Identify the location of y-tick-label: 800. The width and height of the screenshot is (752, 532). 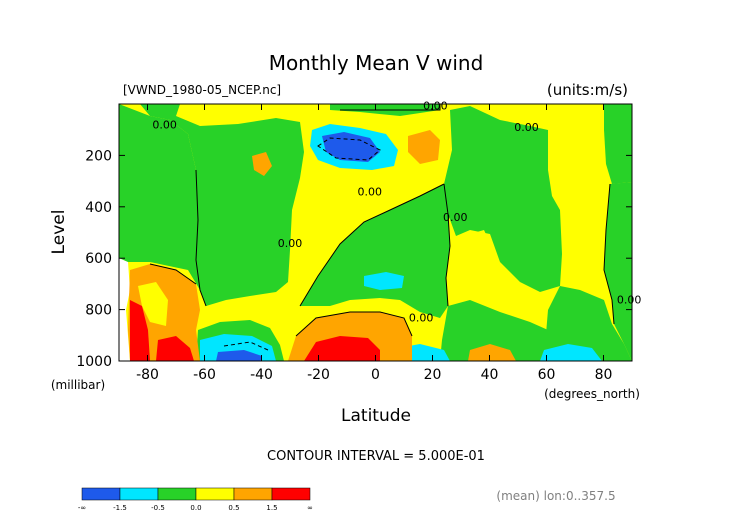
(98, 311).